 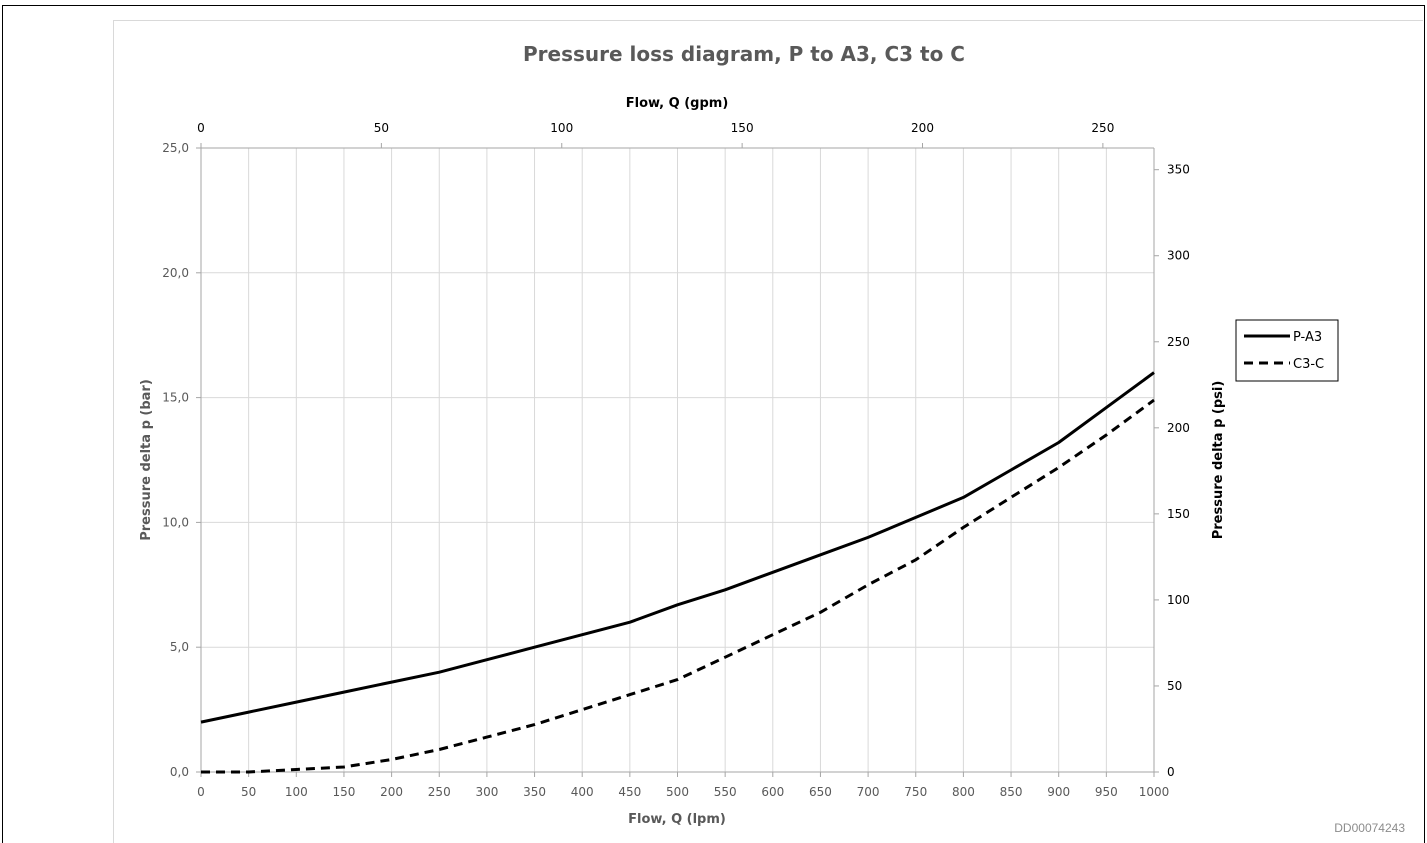 I want to click on x2-tick-label: 100, so click(x=561, y=128).